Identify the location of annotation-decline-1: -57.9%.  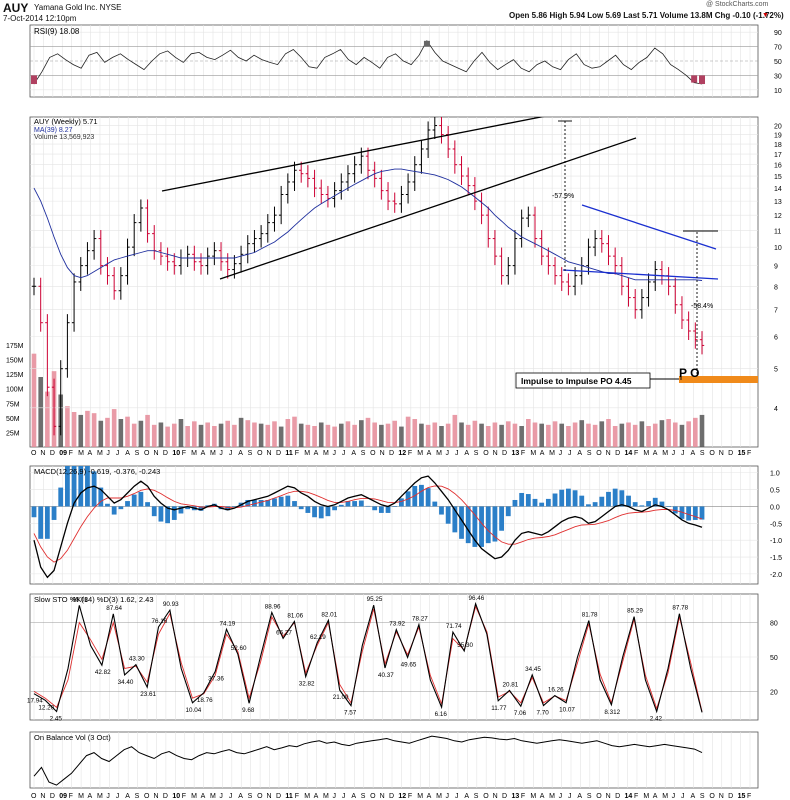
(563, 196).